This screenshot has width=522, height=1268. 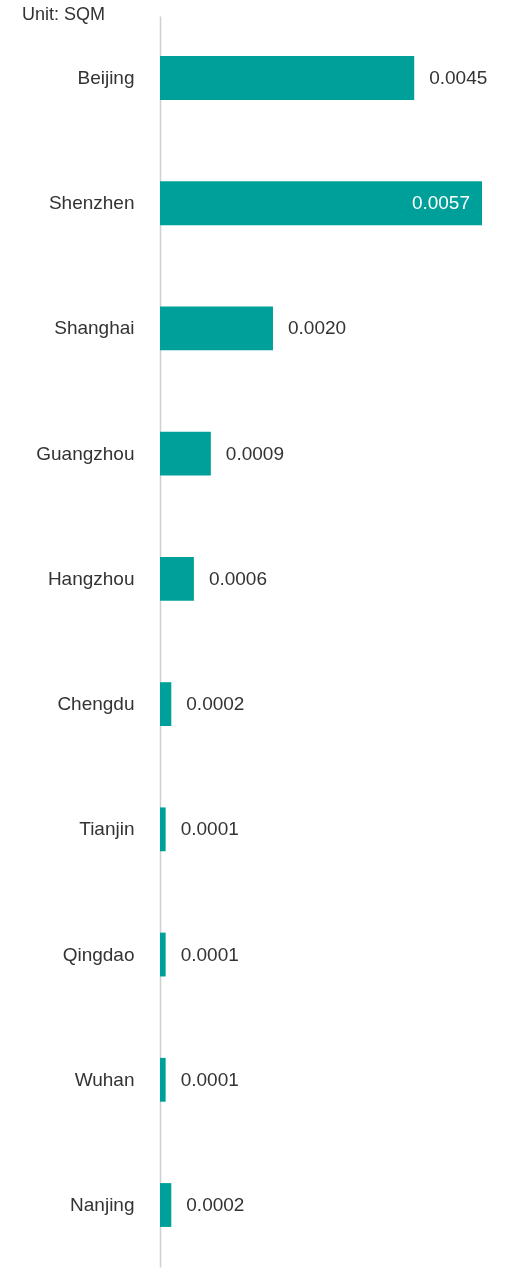 I want to click on data-label: 0.0045, so click(x=458, y=77).